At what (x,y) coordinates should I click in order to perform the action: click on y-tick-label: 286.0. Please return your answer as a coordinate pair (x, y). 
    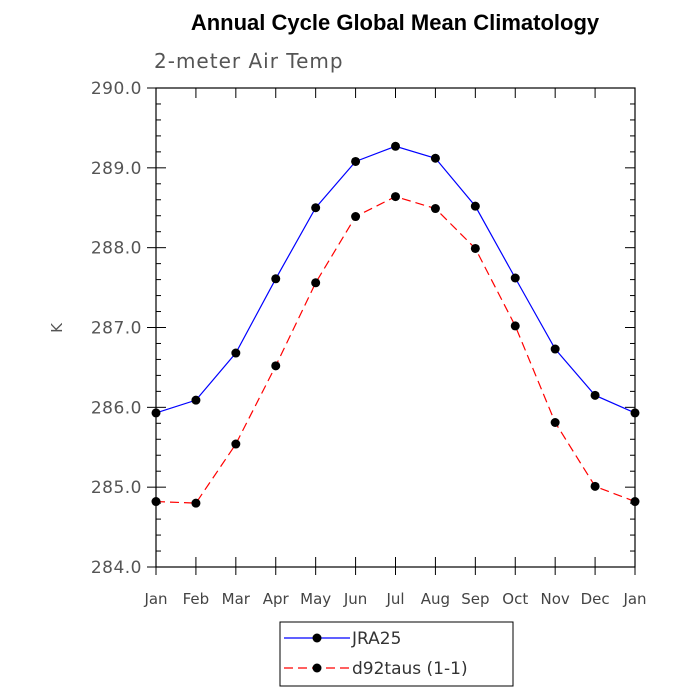
    Looking at the image, I should click on (116, 408).